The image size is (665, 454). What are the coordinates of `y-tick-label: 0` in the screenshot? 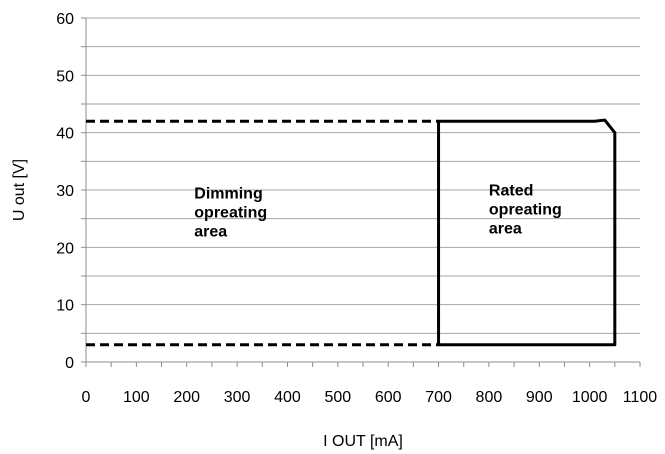 It's located at (69, 363).